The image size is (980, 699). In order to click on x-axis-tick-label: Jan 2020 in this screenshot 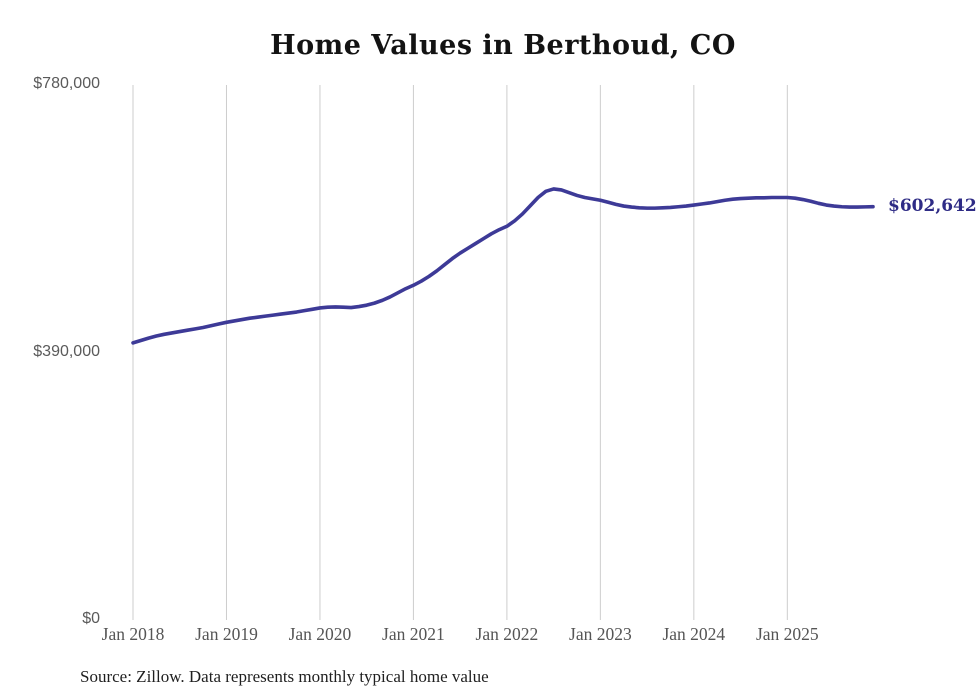, I will do `click(320, 634)`.